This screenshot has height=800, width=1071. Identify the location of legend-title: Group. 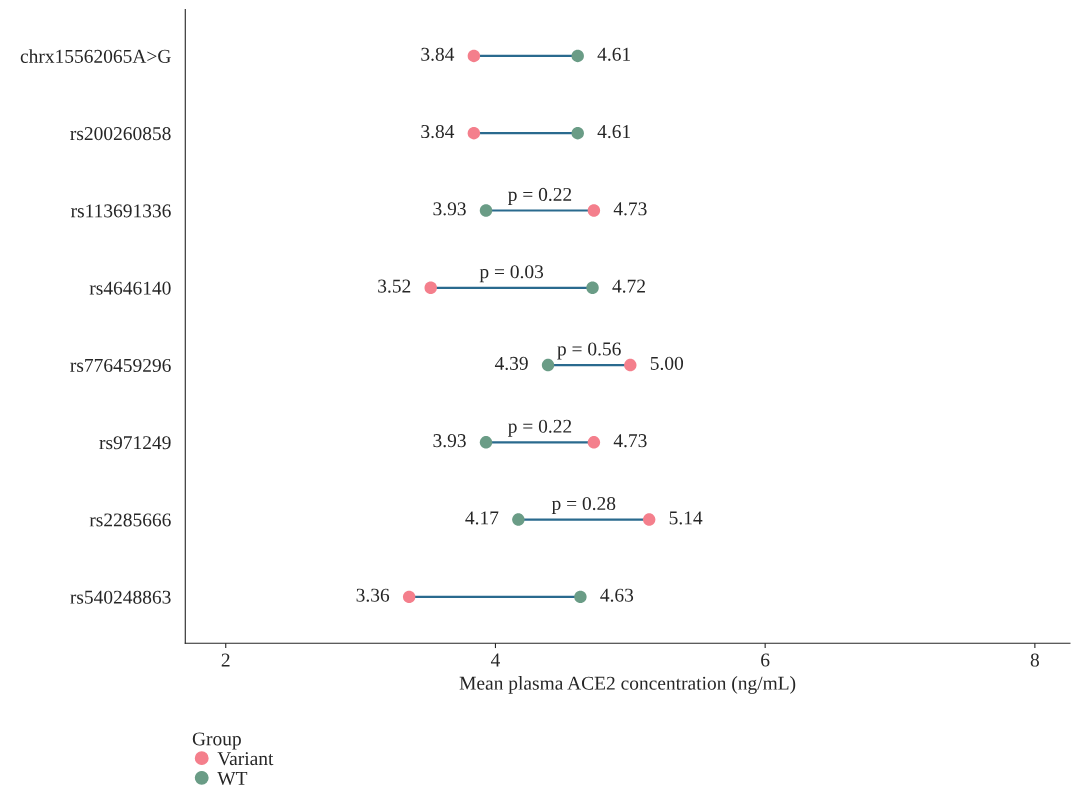
(216, 741).